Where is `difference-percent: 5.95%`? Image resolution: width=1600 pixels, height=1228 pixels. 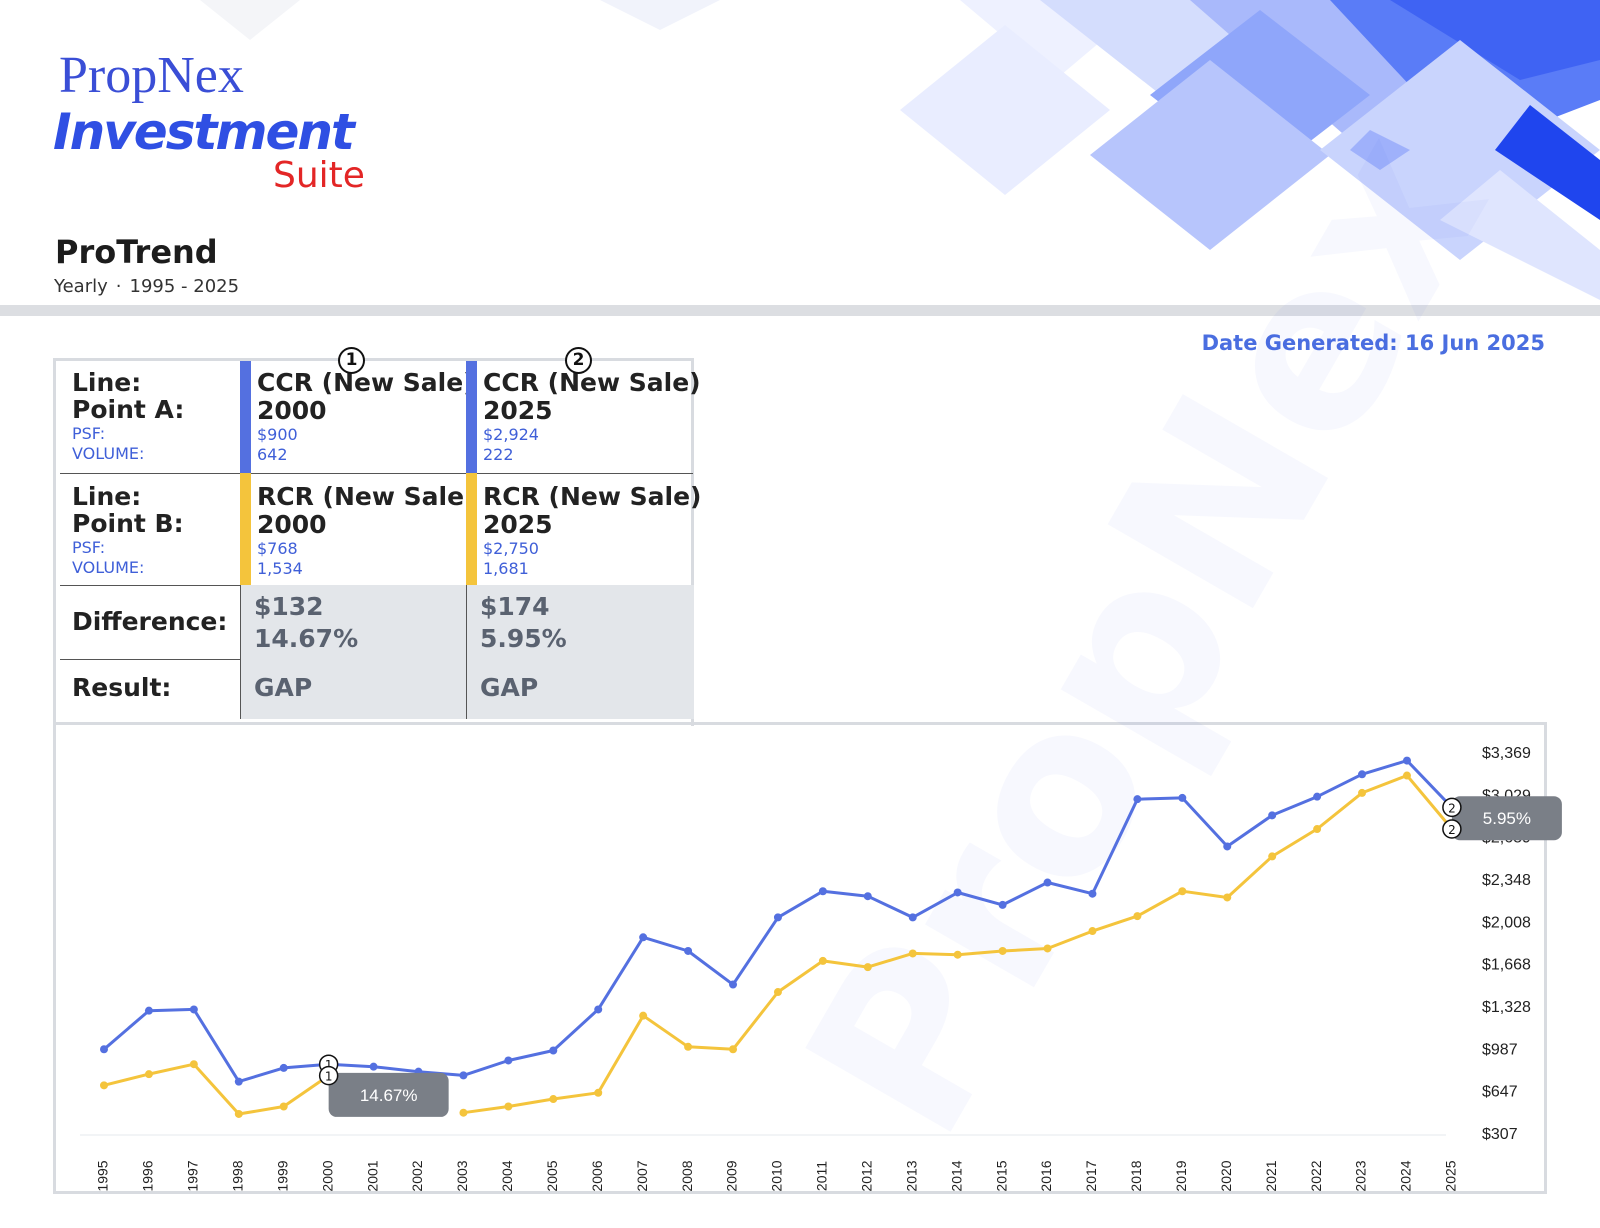
difference-percent: 5.95% is located at coordinates (523, 638).